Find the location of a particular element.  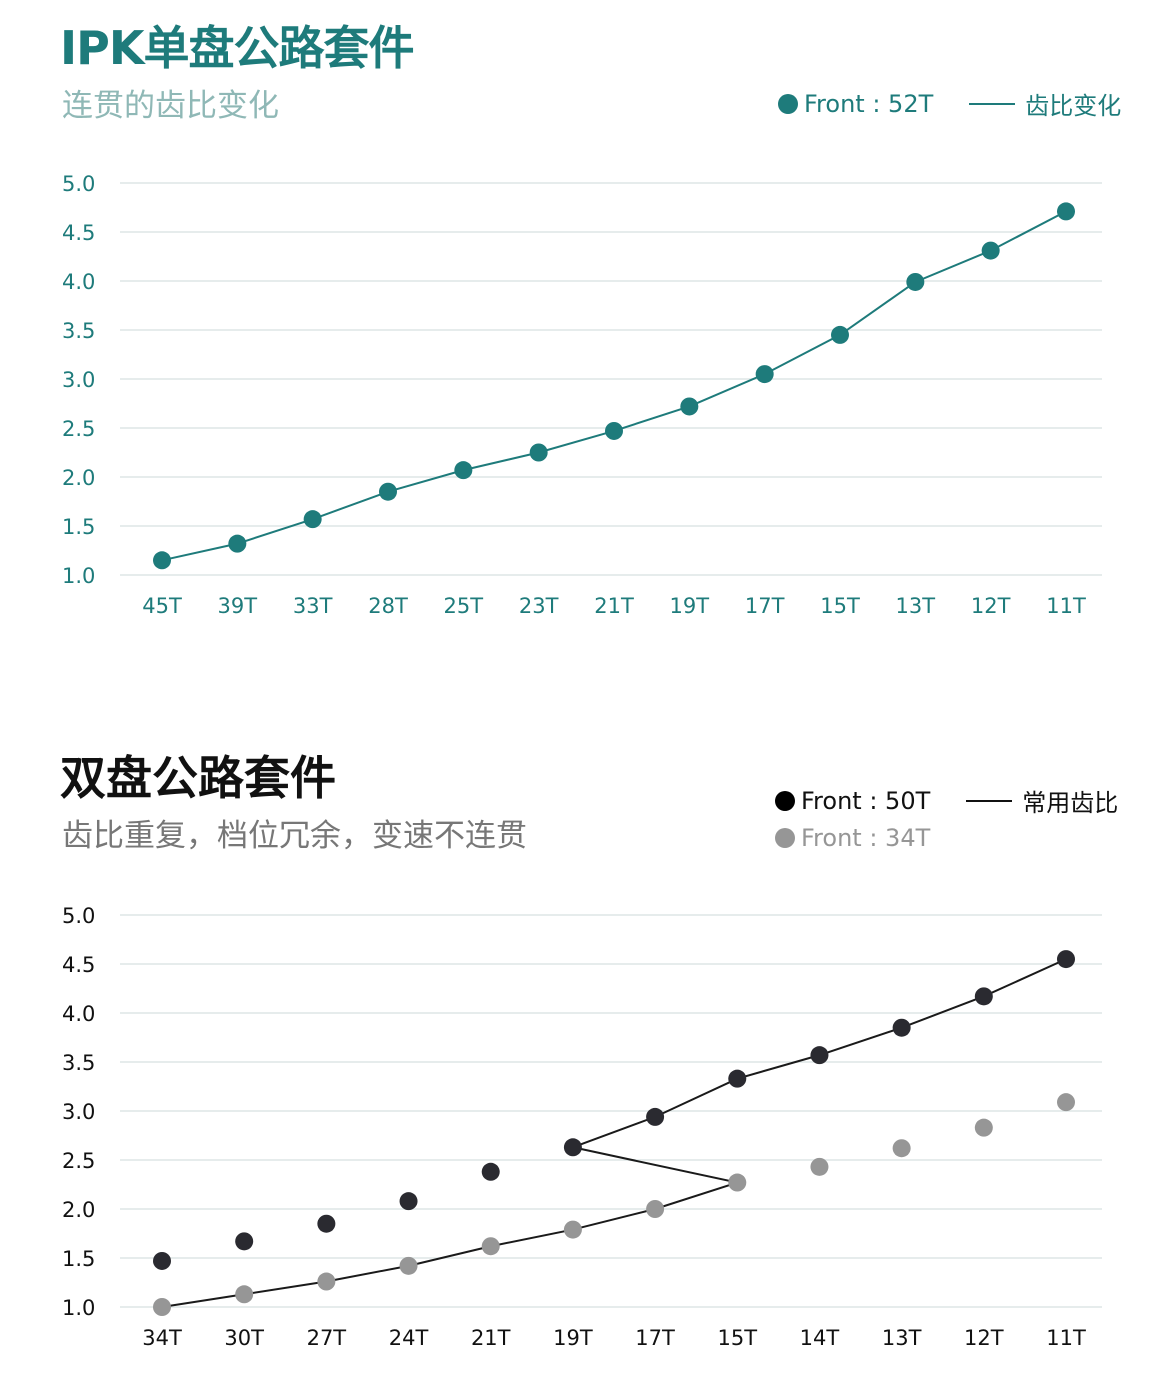

x-tick-label: 14T is located at coordinates (820, 1338).